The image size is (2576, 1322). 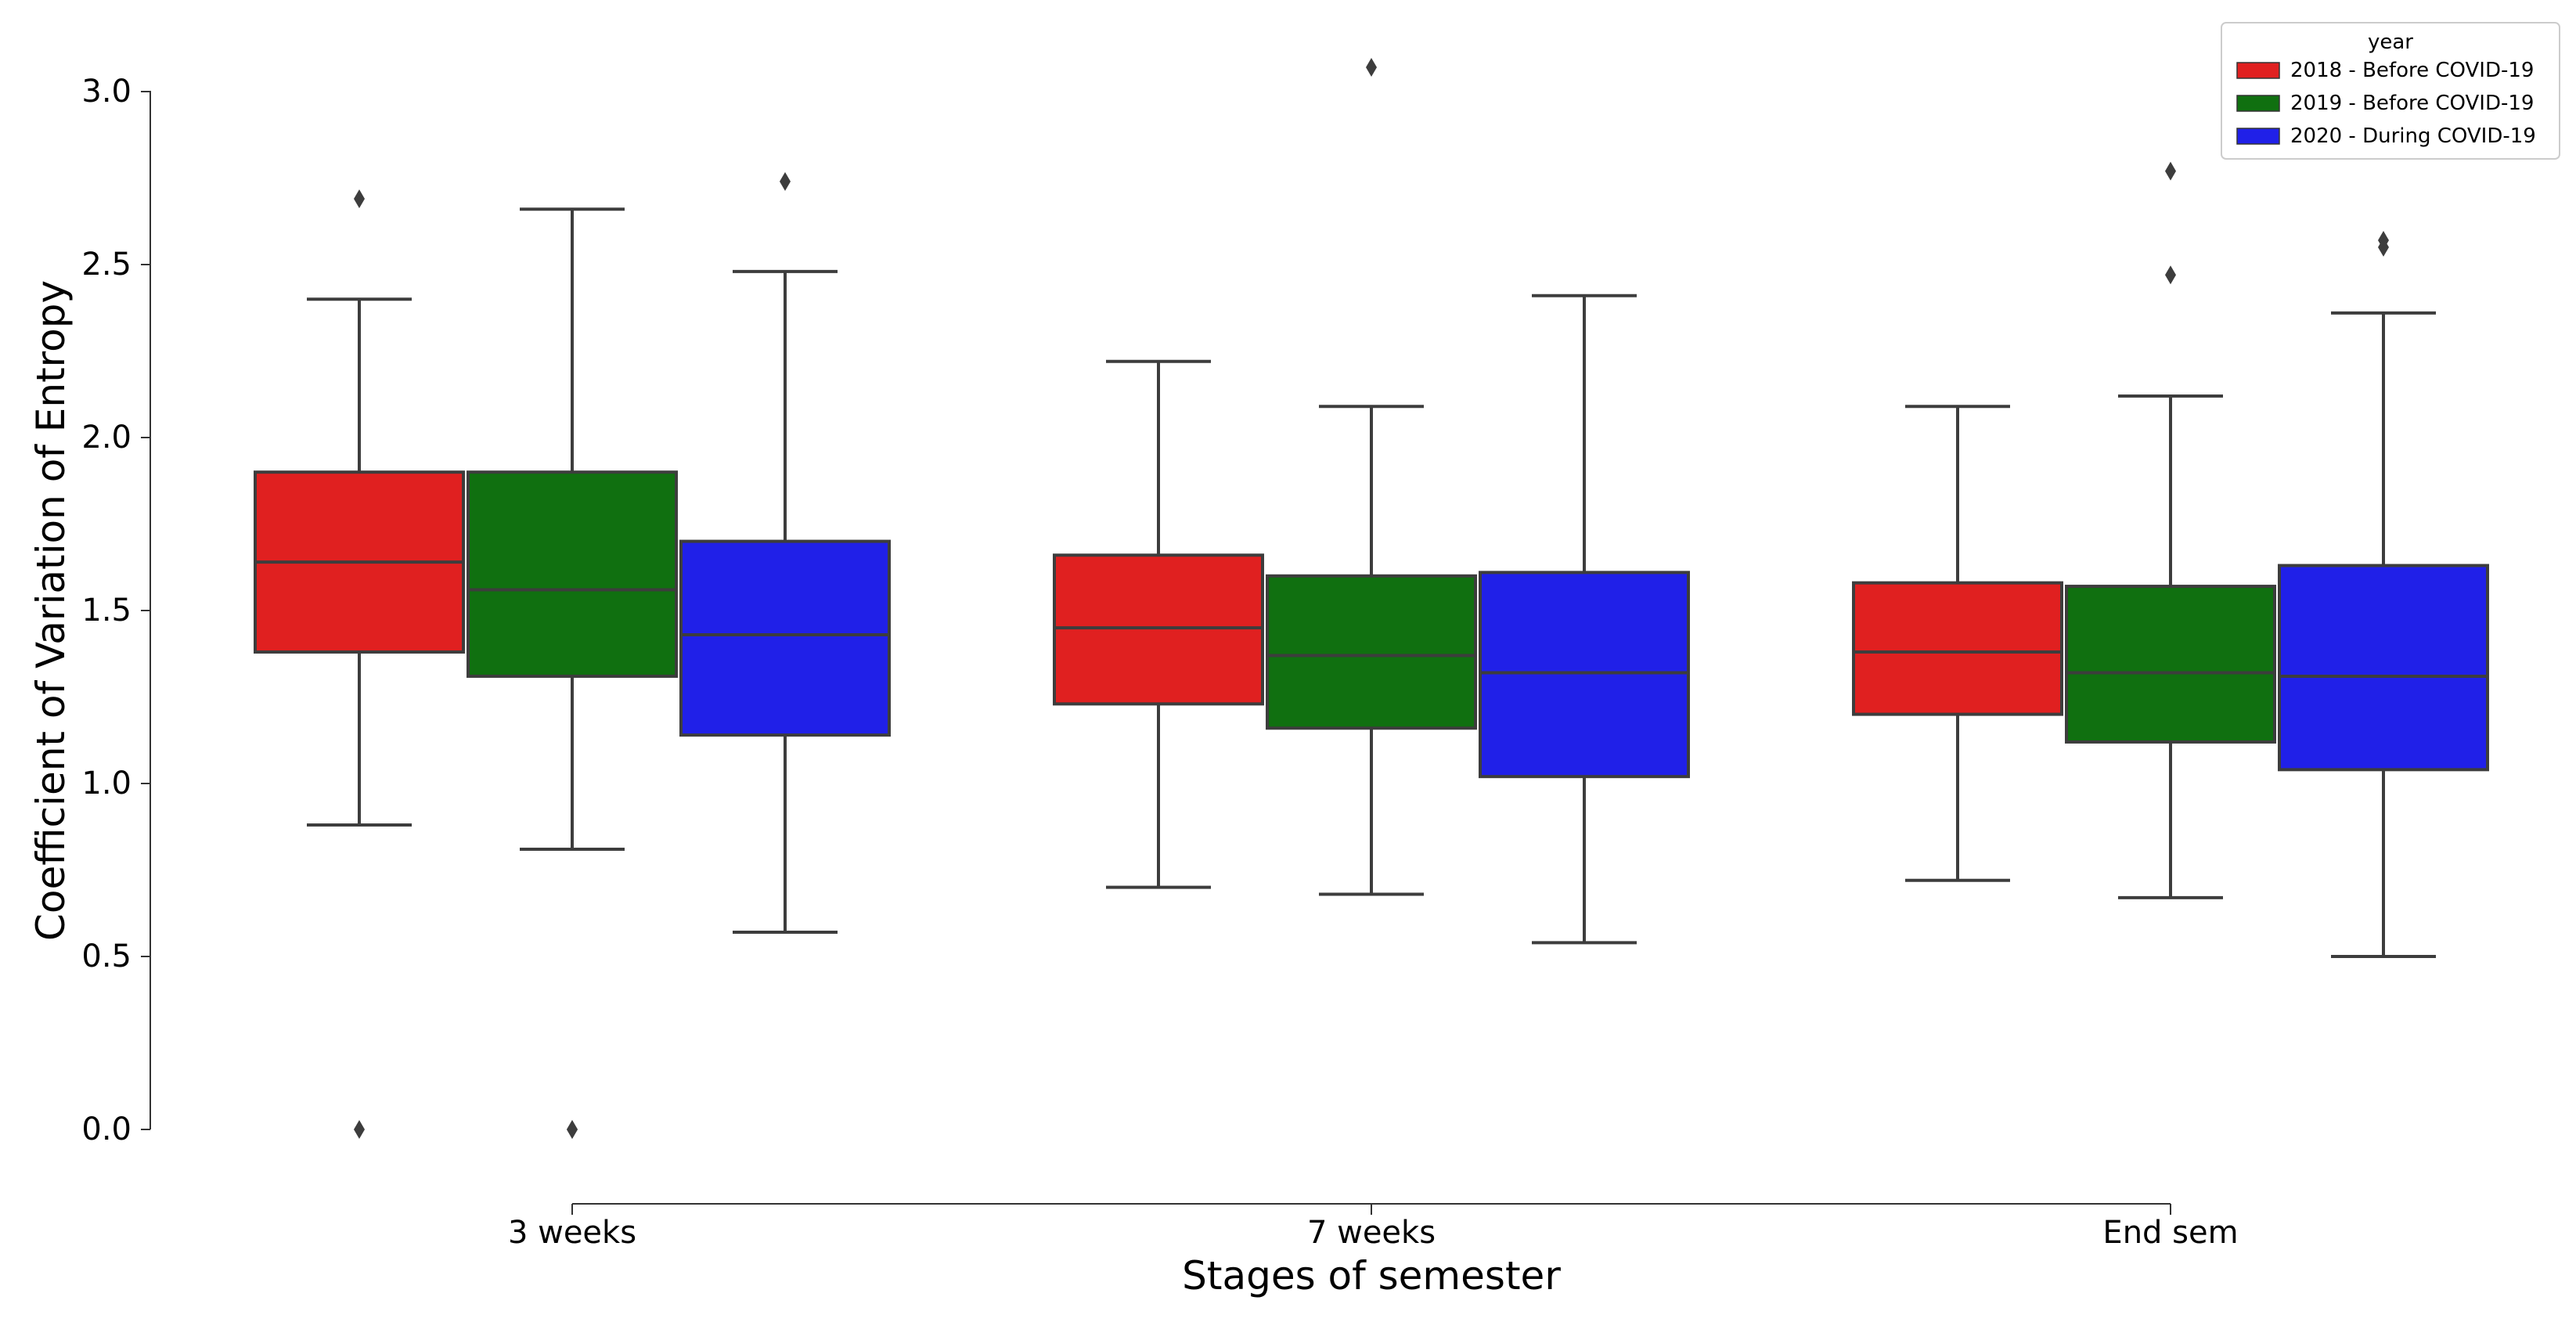 What do you see at coordinates (2413, 136) in the screenshot?
I see `legend-entry-label: 2020 - During COVID-19` at bounding box center [2413, 136].